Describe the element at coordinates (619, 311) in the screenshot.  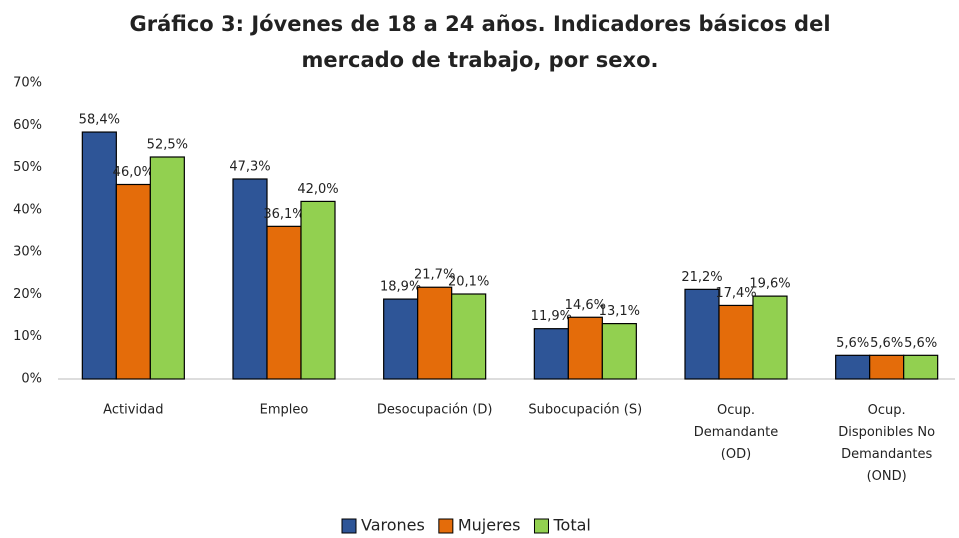
I see `value-label: 13,1%` at that location.